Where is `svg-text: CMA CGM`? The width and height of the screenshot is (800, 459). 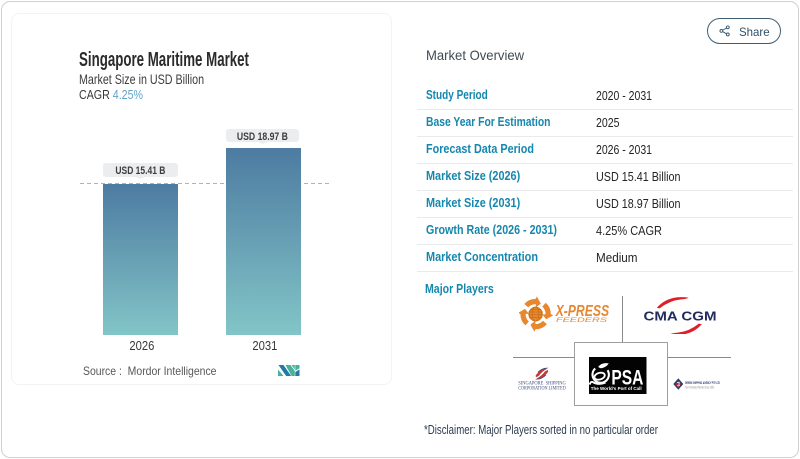 svg-text: CMA CGM is located at coordinates (680, 315).